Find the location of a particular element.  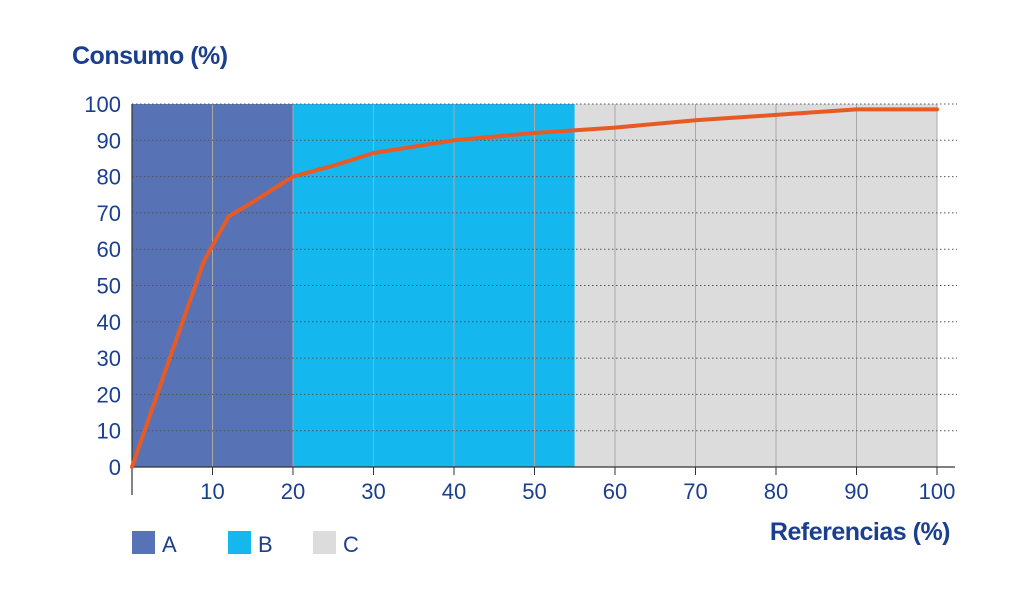

x-tick-label: 20 is located at coordinates (293, 491).